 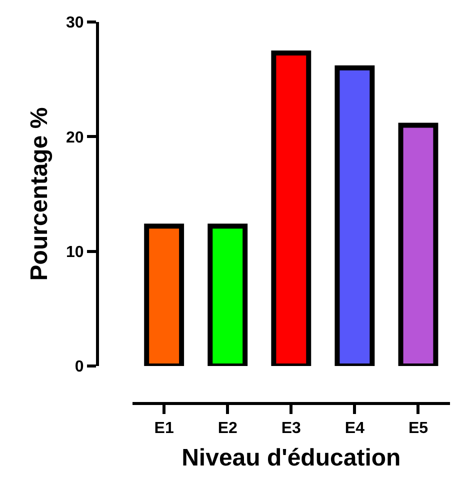 What do you see at coordinates (79, 367) in the screenshot?
I see `y-tick-label: 0` at bounding box center [79, 367].